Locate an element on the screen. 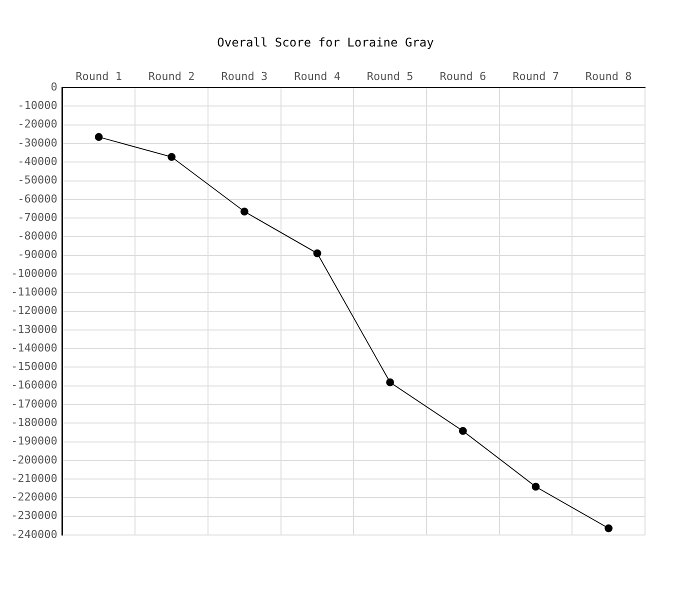 The image size is (700, 600). x-tick-label: Round 6 is located at coordinates (463, 76).